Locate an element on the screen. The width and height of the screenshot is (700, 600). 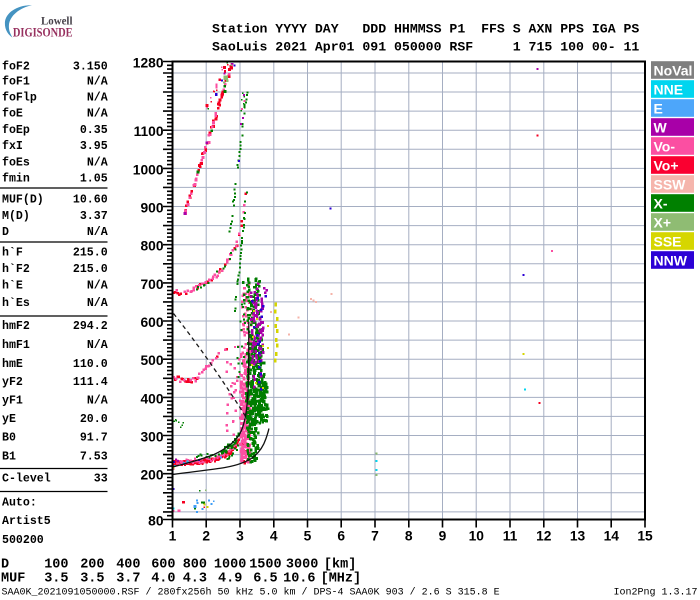
svg-text: W is located at coordinates (661, 128).